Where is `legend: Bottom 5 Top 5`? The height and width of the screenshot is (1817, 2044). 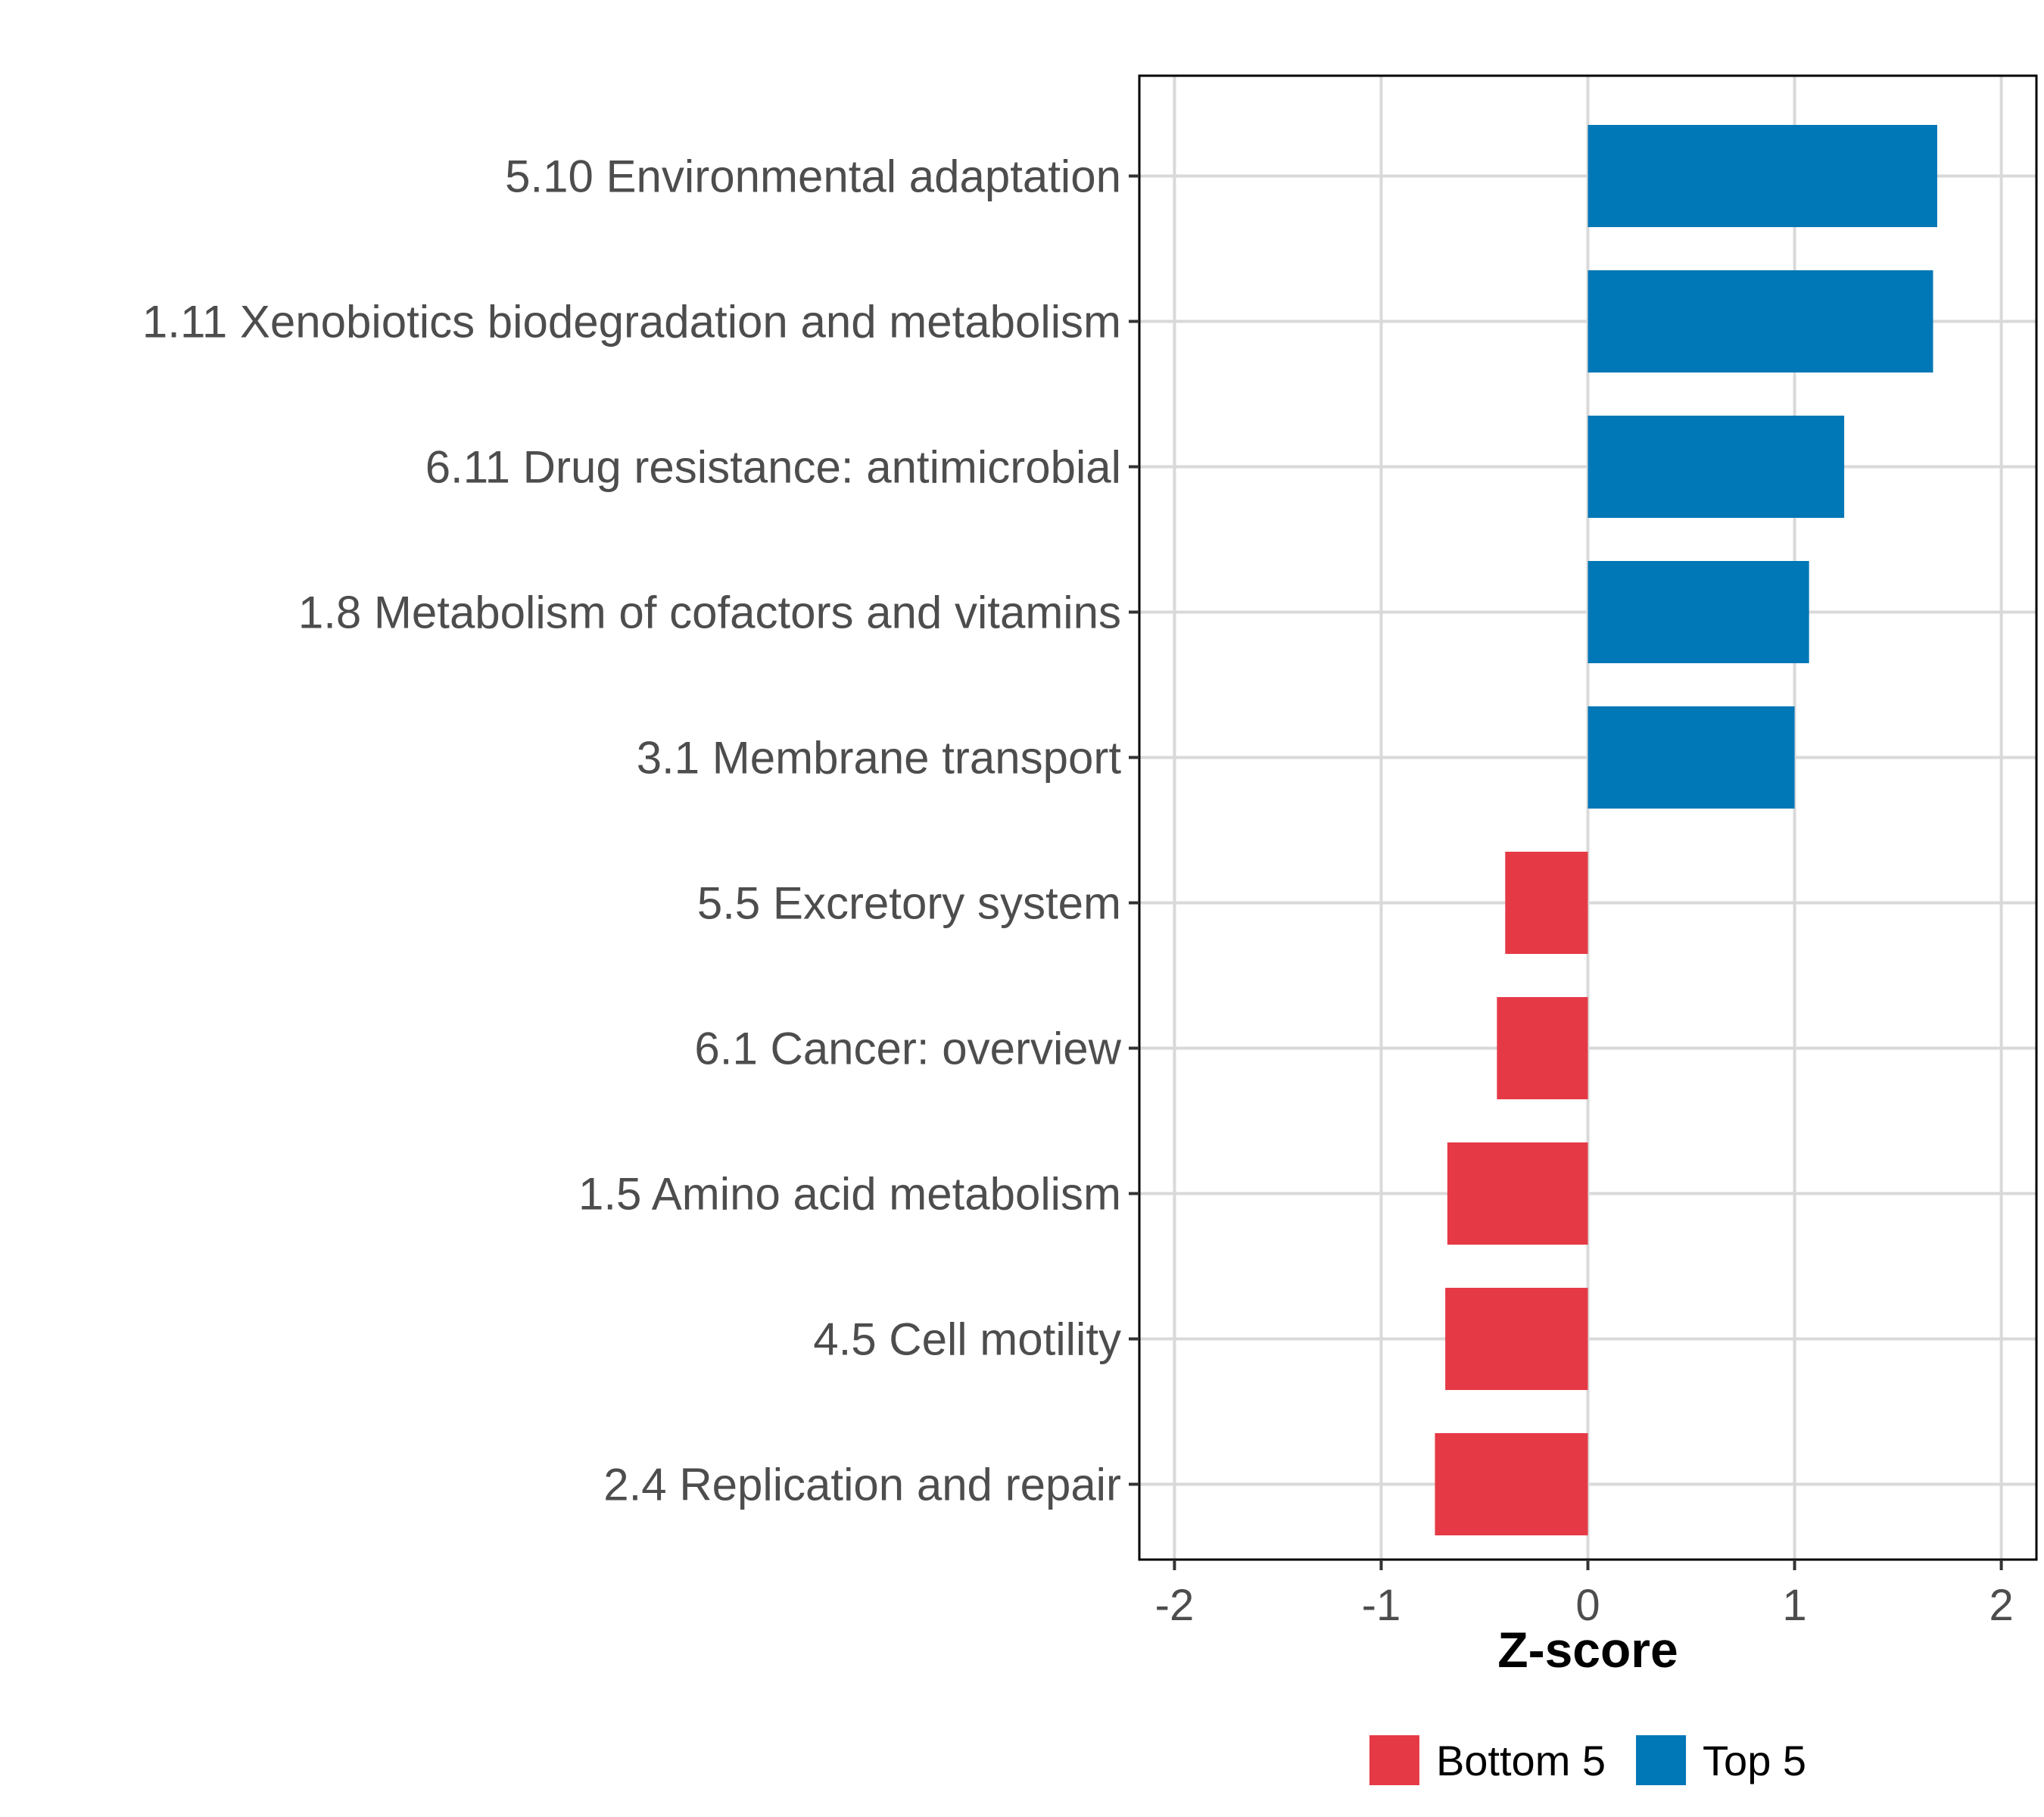
legend: Bottom 5 Top 5 is located at coordinates (1588, 1760).